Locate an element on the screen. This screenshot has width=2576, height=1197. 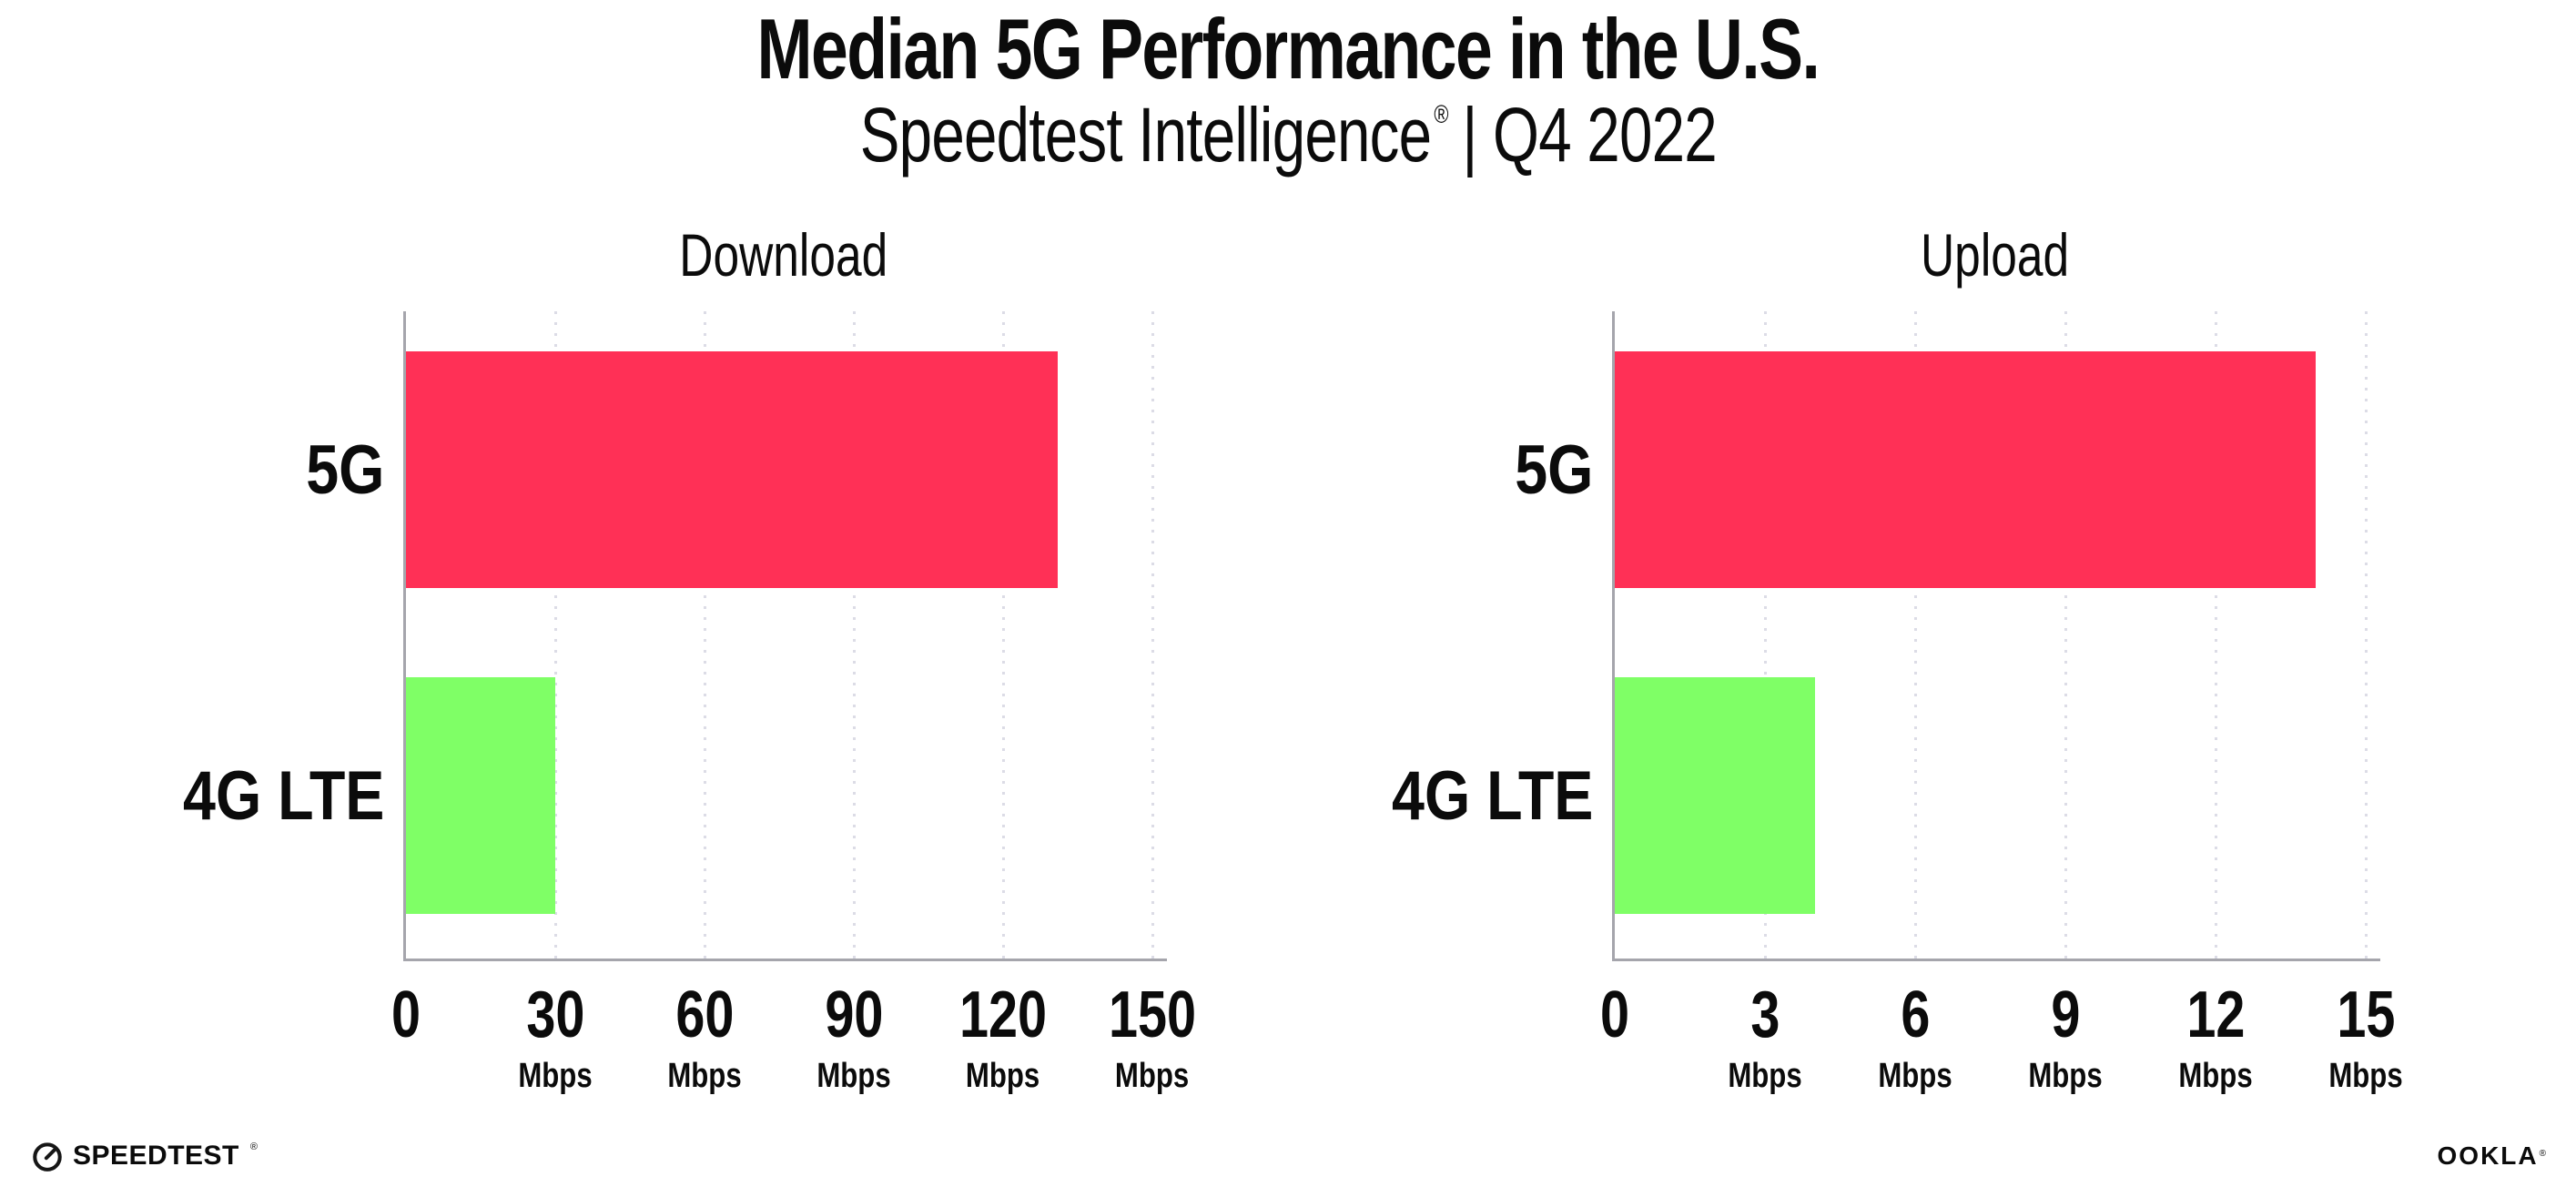
x-tick-download-30: 30 Mbps is located at coordinates (555, 1037).